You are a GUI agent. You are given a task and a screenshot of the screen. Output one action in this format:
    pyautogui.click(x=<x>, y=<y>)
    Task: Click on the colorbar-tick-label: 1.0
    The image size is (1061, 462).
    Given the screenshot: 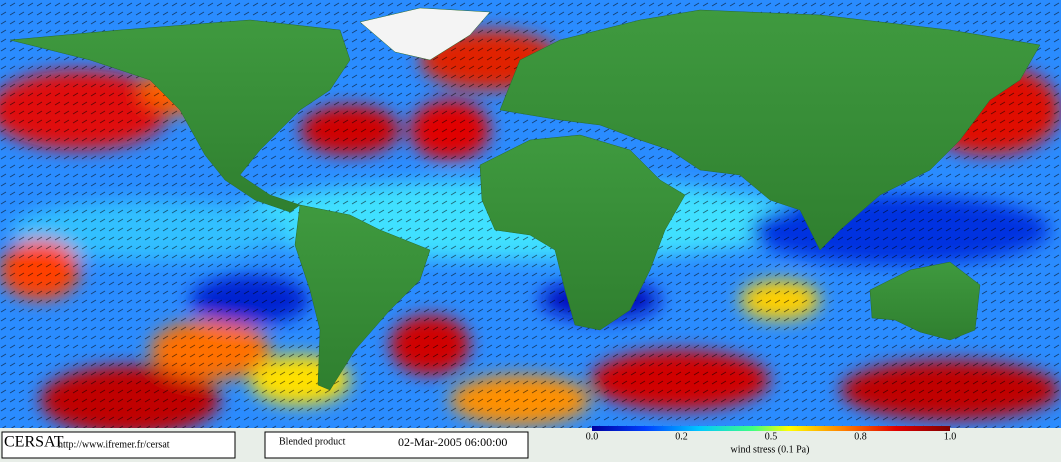 What is the action you would take?
    pyautogui.click(x=950, y=436)
    